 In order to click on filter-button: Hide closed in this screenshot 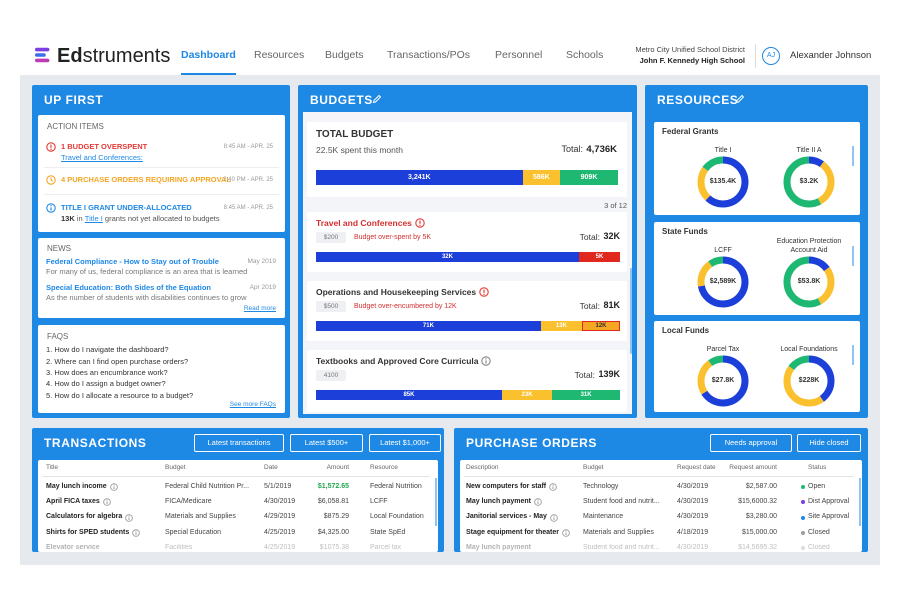, I will do `click(829, 443)`.